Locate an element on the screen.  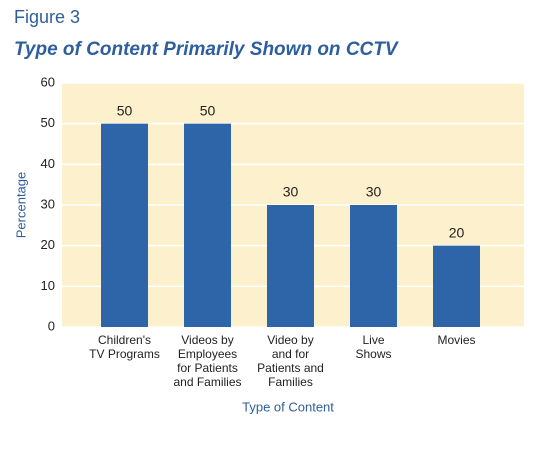
x-tick-label: Video by and for Patients and Families is located at coordinates (290, 361).